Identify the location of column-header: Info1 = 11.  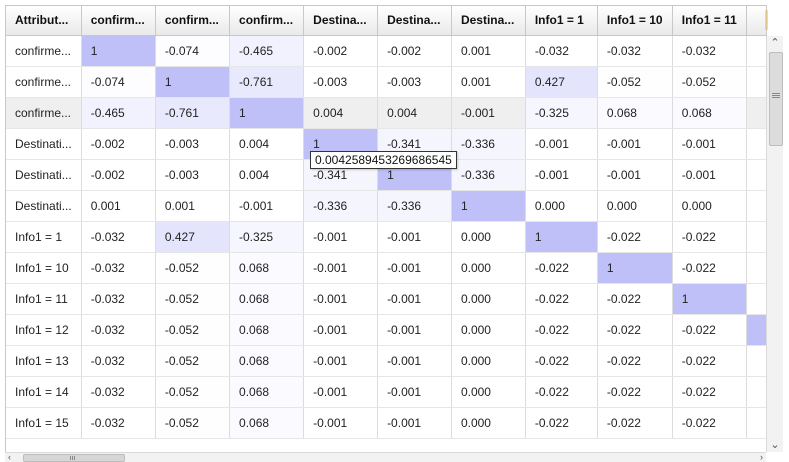
(710, 21).